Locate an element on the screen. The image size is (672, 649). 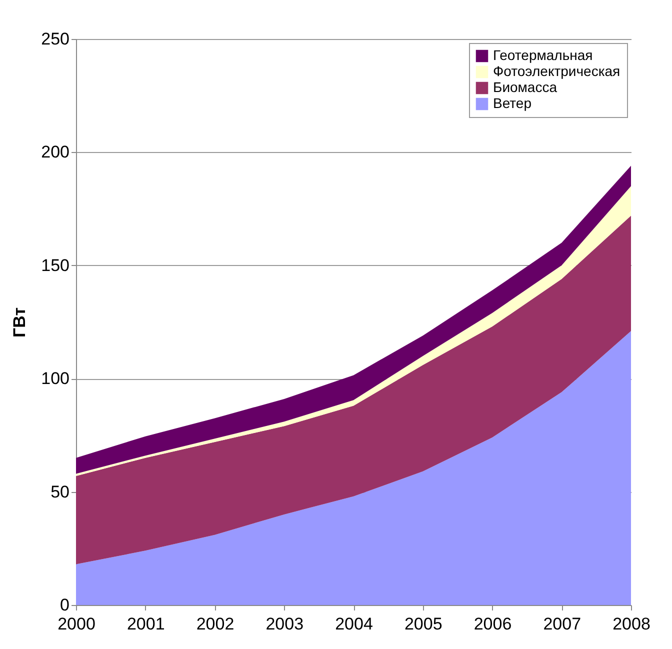
x-tick-label: 2008 is located at coordinates (631, 624).